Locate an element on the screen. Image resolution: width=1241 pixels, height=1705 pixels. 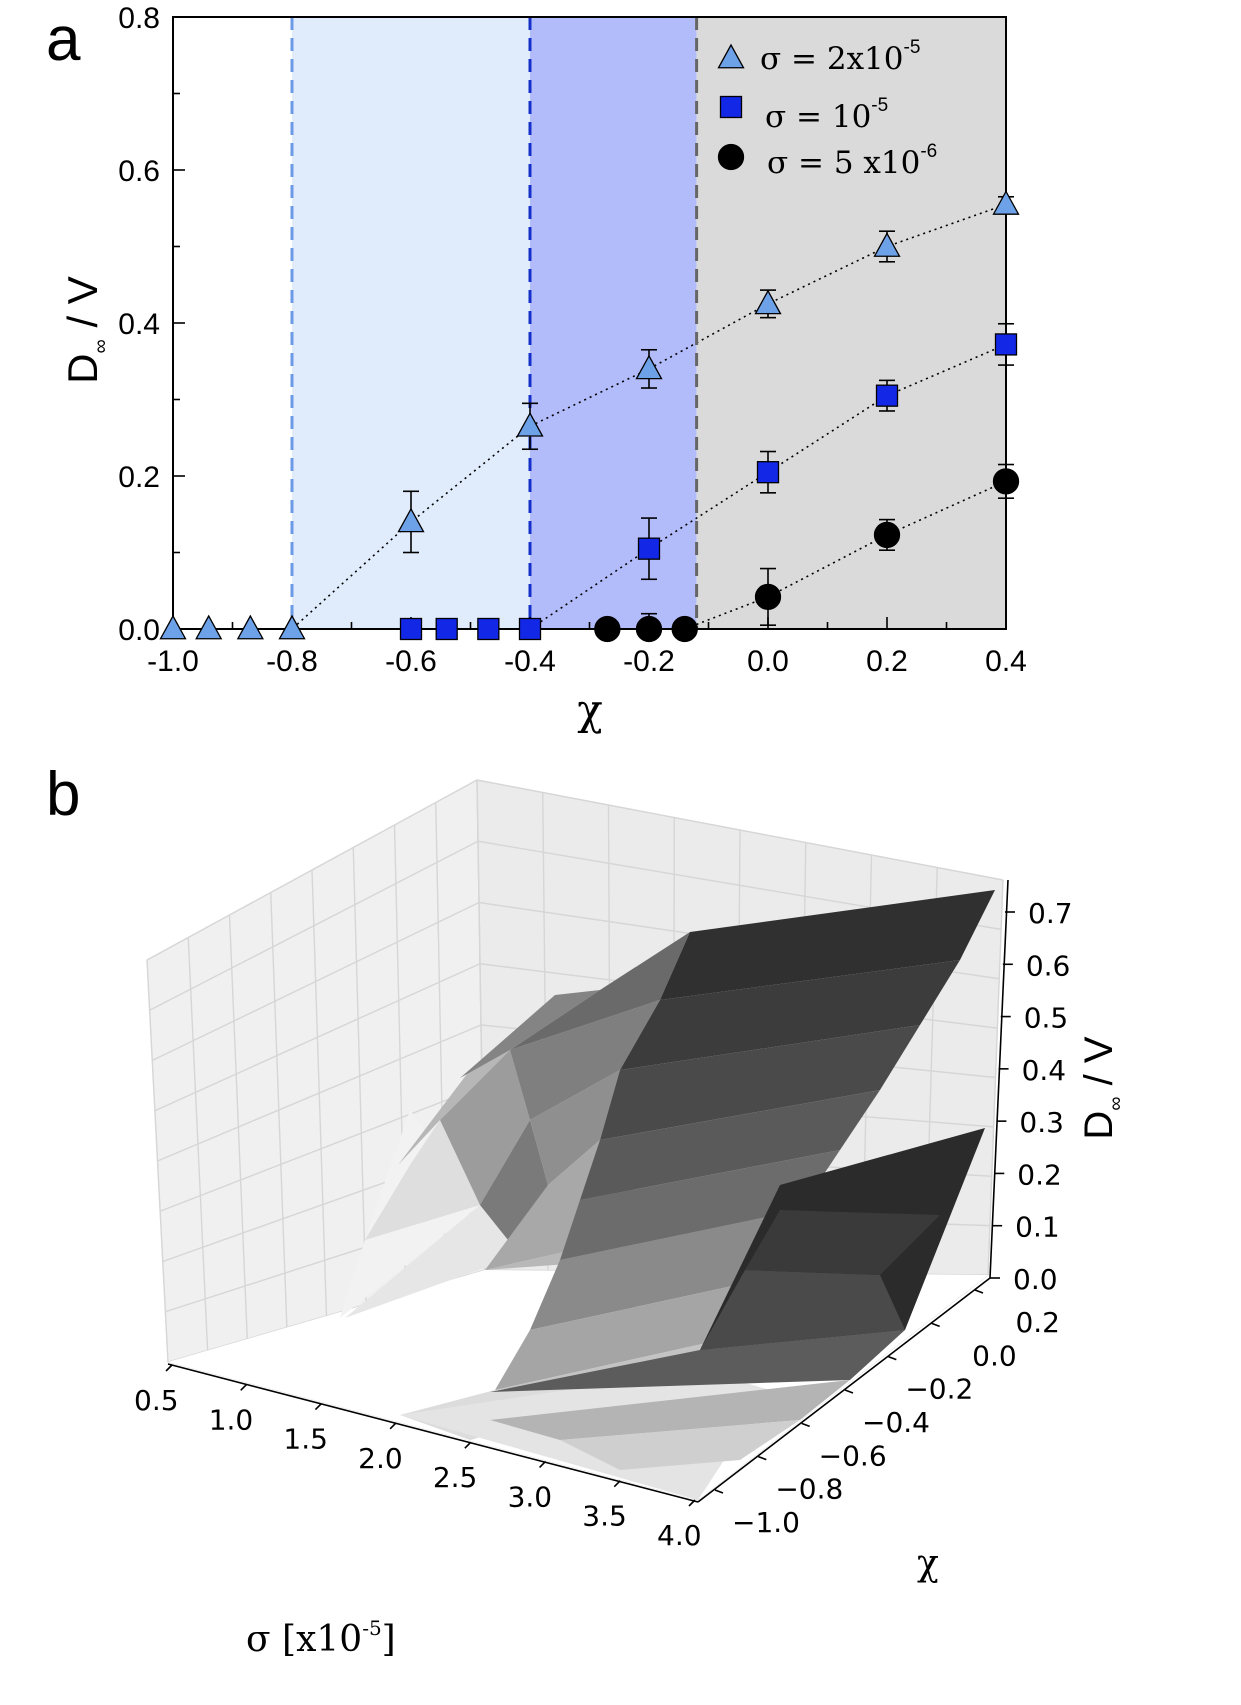
panel-b-letter: b is located at coordinates (63, 794).